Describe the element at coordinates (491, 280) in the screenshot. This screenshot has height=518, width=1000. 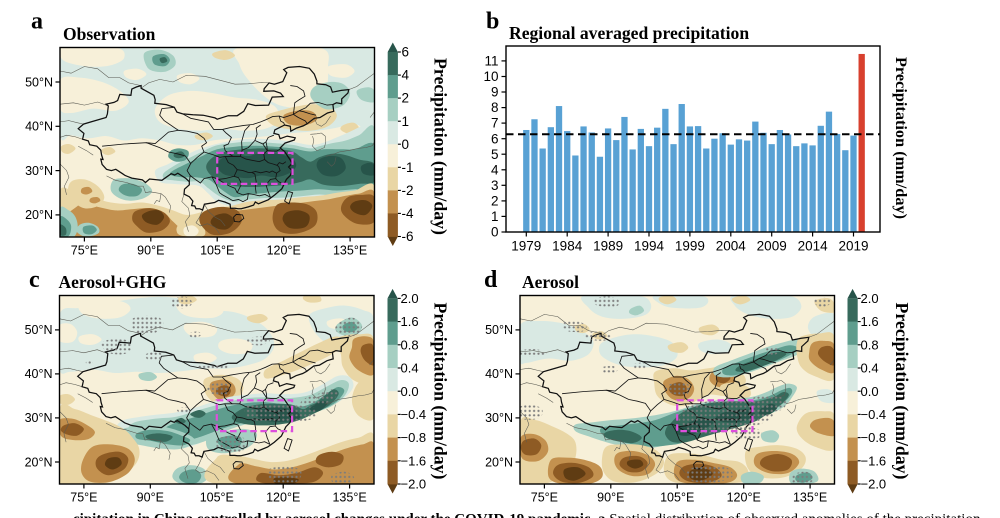
I see `svg-text: d` at that location.